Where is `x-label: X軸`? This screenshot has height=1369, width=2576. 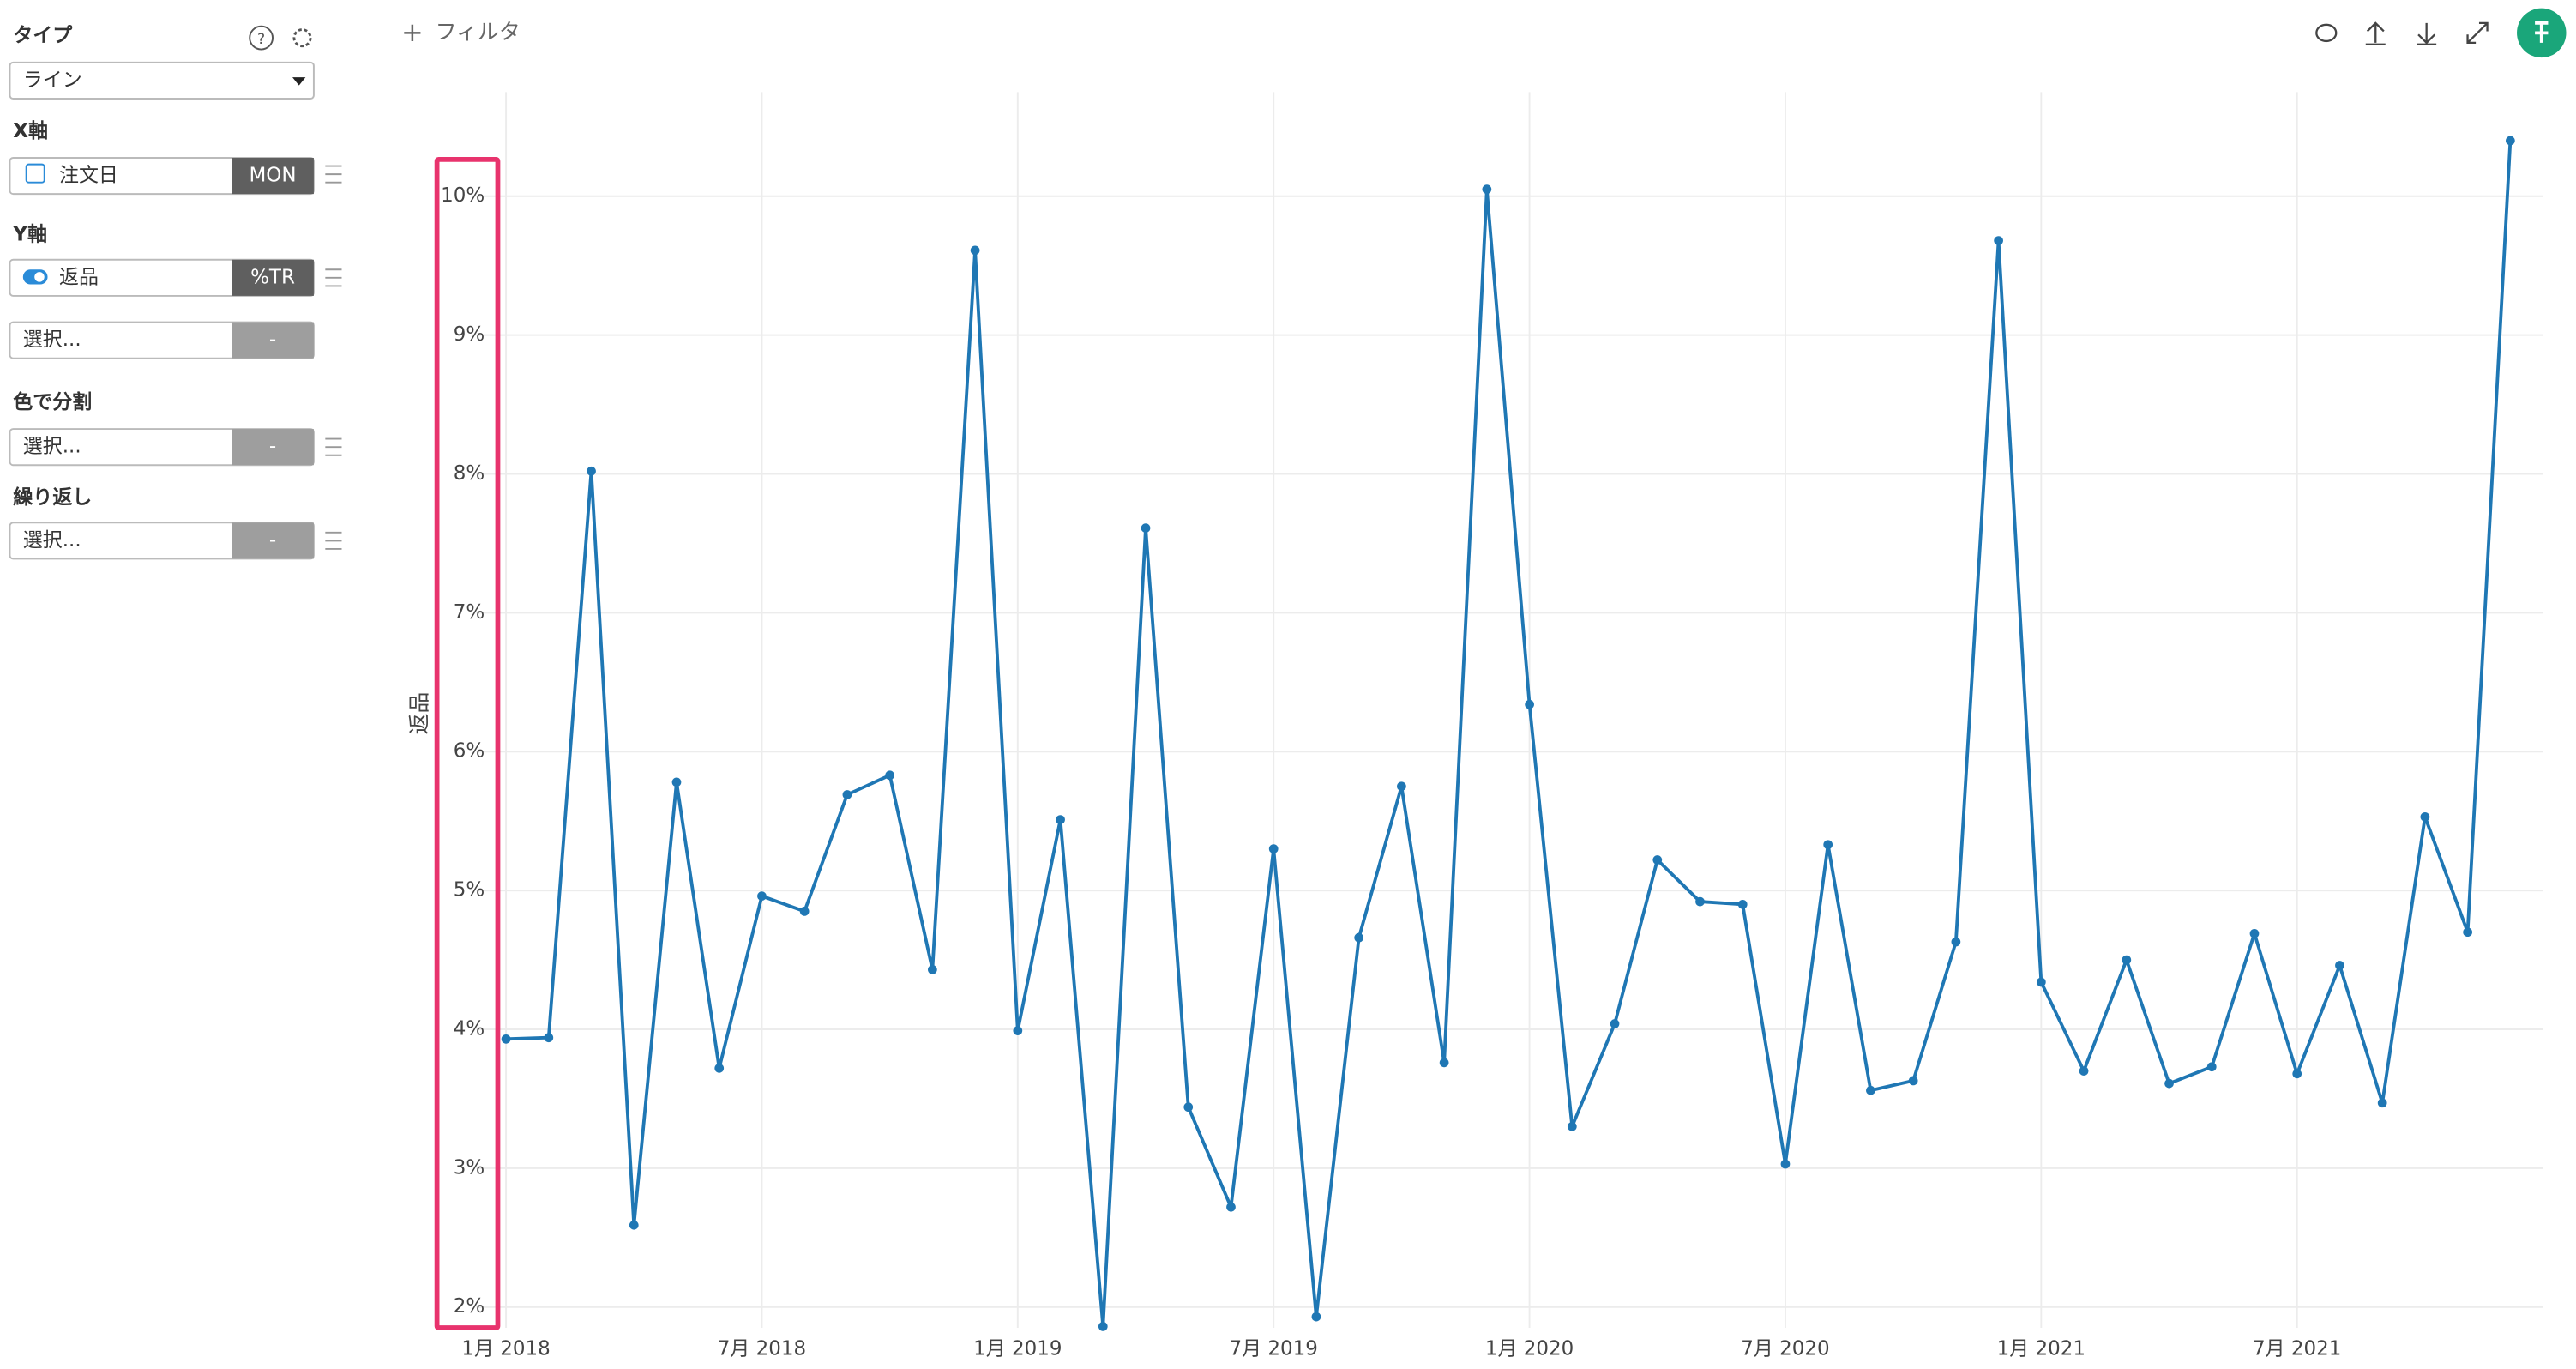
x-label: X軸 is located at coordinates (31, 131).